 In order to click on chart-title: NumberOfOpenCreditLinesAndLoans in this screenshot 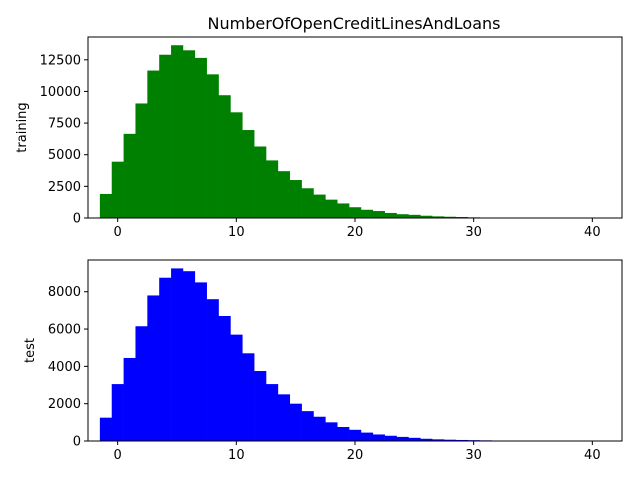, I will do `click(354, 23)`.